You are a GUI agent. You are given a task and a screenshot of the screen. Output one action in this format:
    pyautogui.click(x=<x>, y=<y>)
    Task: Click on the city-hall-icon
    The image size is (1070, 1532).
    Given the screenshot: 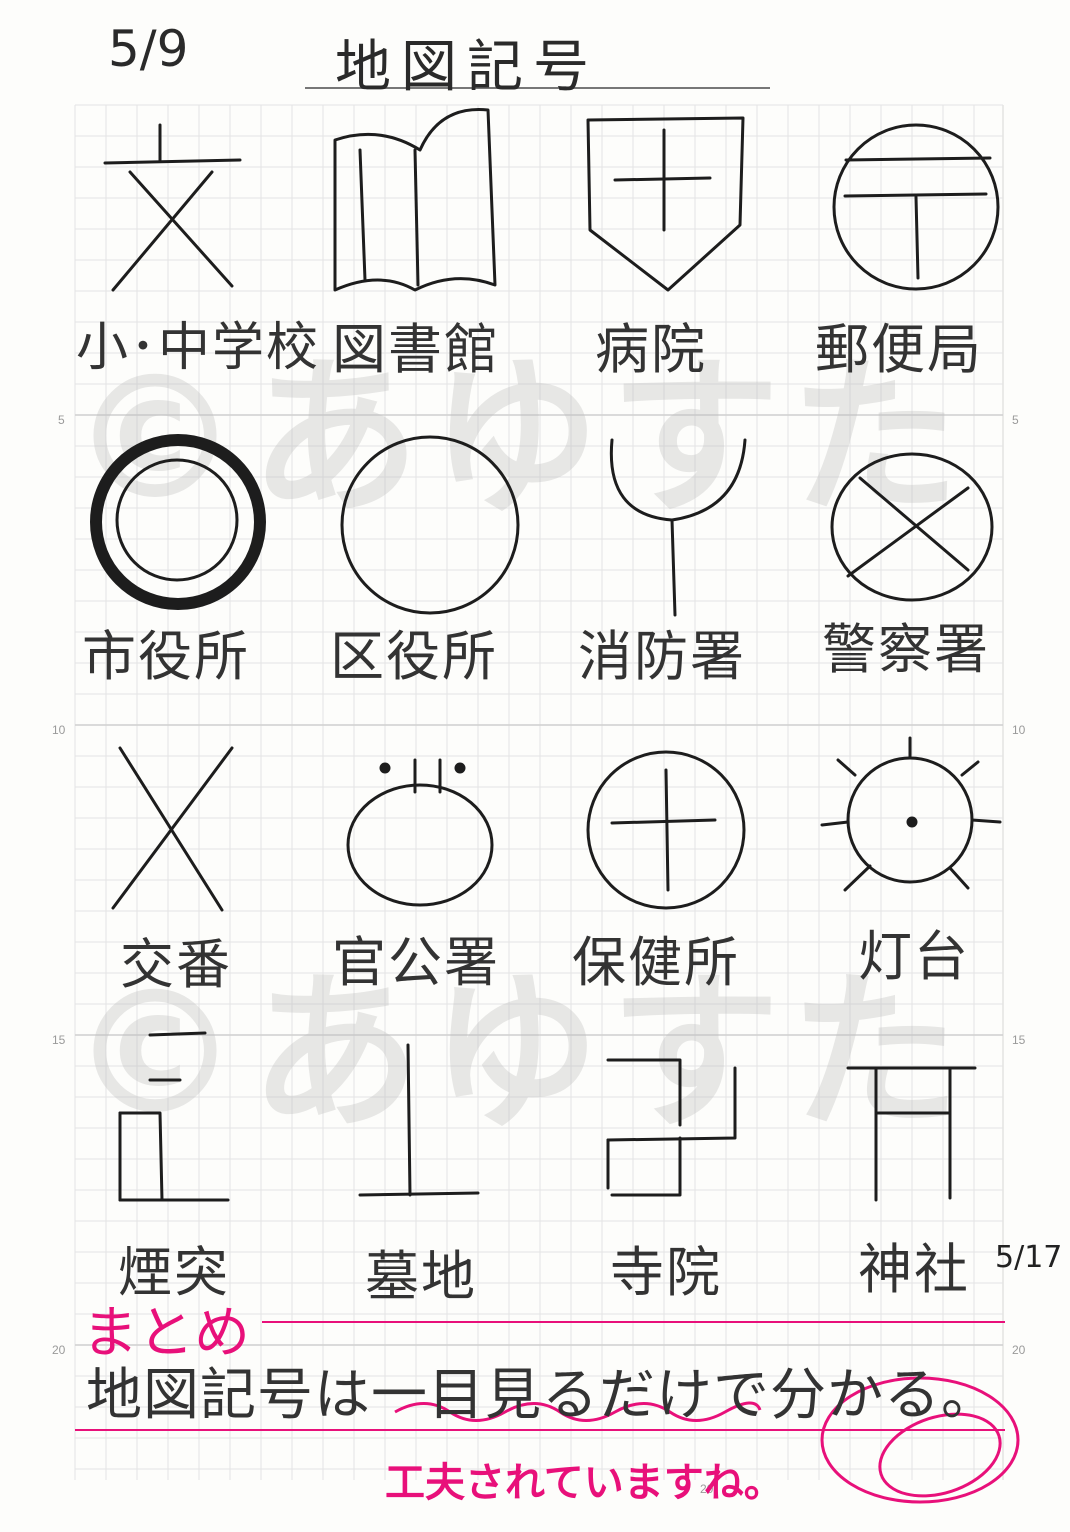 What is the action you would take?
    pyautogui.click(x=178, y=522)
    